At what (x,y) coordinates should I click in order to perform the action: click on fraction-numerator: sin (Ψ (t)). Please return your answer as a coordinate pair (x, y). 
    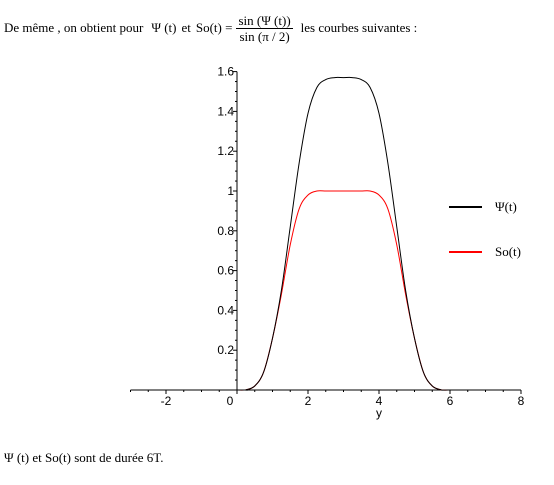
    Looking at the image, I should click on (264, 20).